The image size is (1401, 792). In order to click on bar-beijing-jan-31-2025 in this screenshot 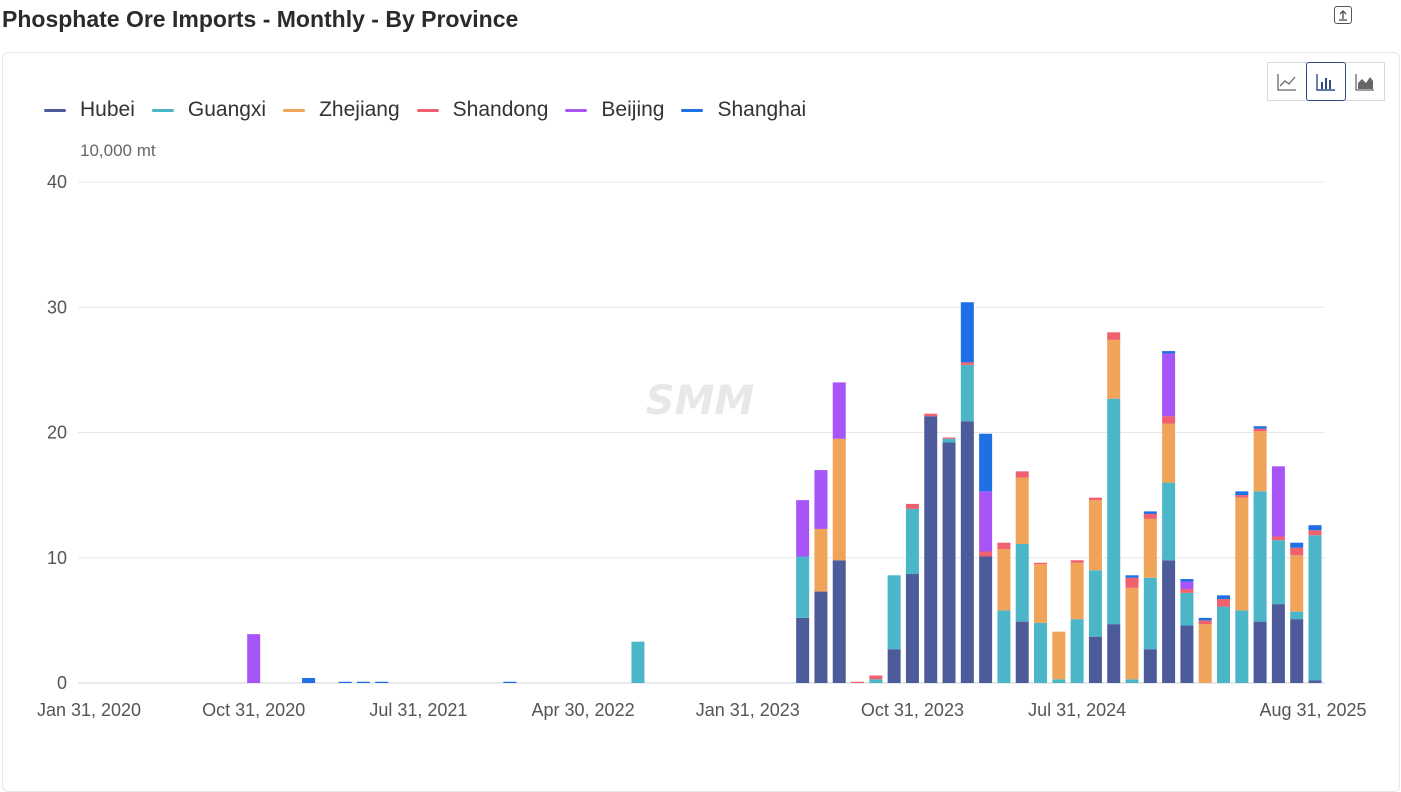, I will do `click(1187, 585)`.